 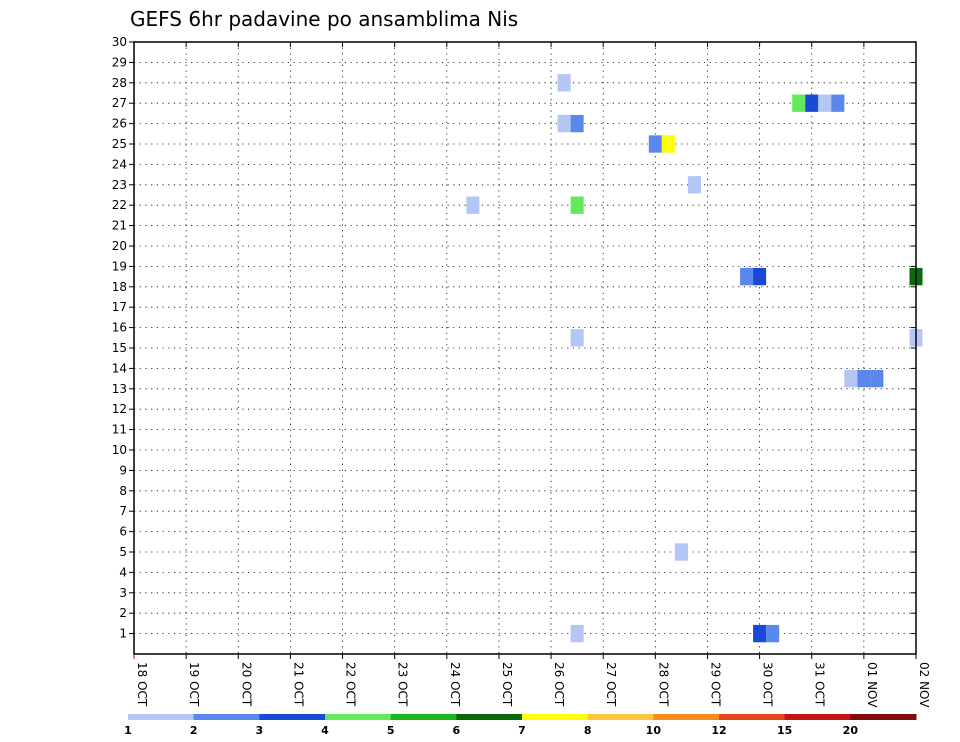 What do you see at coordinates (123, 593) in the screenshot?
I see `y-tick-label: 3` at bounding box center [123, 593].